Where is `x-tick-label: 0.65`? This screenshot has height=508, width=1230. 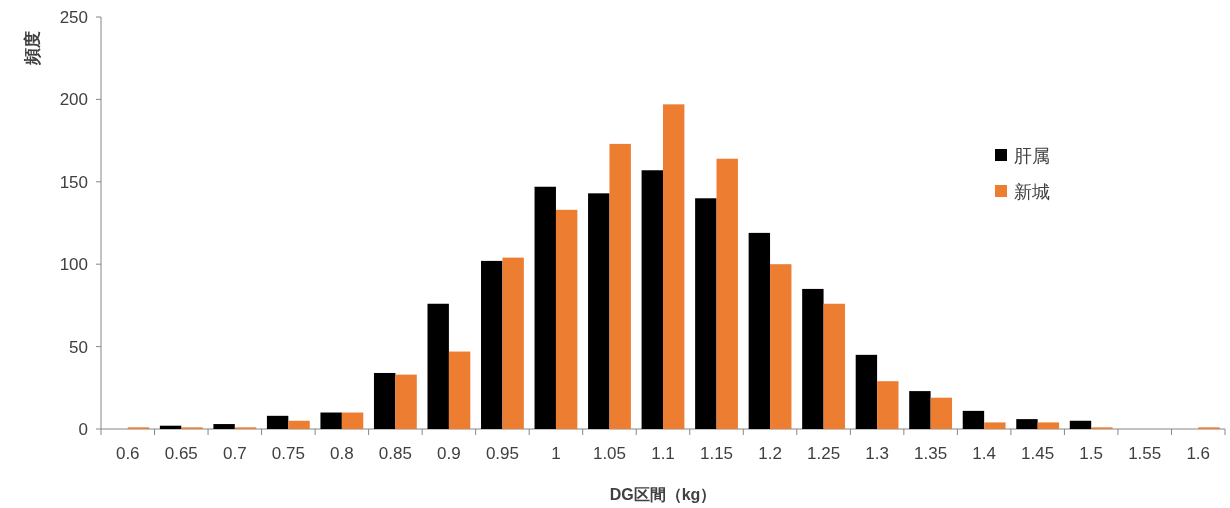
x-tick-label: 0.65 is located at coordinates (181, 453).